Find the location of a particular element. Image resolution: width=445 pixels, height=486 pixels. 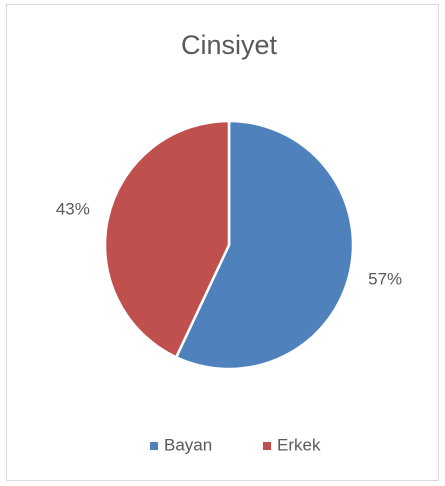

data-label: 57% is located at coordinates (385, 278).